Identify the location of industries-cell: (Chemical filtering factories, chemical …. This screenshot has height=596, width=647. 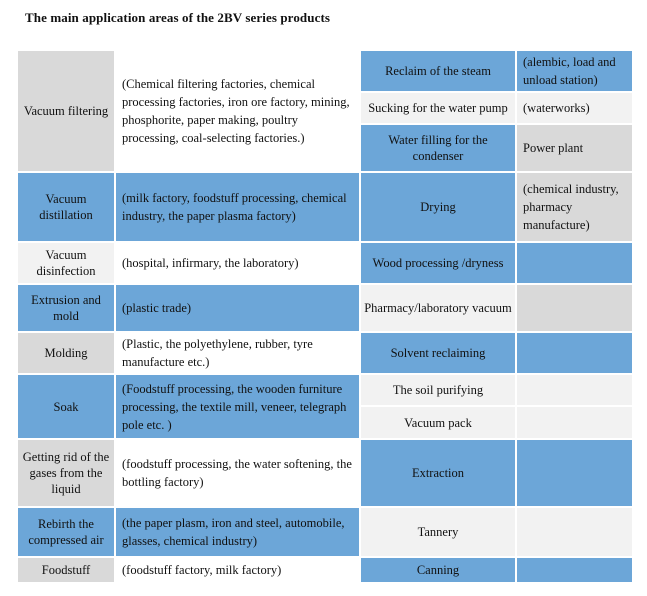
(237, 111).